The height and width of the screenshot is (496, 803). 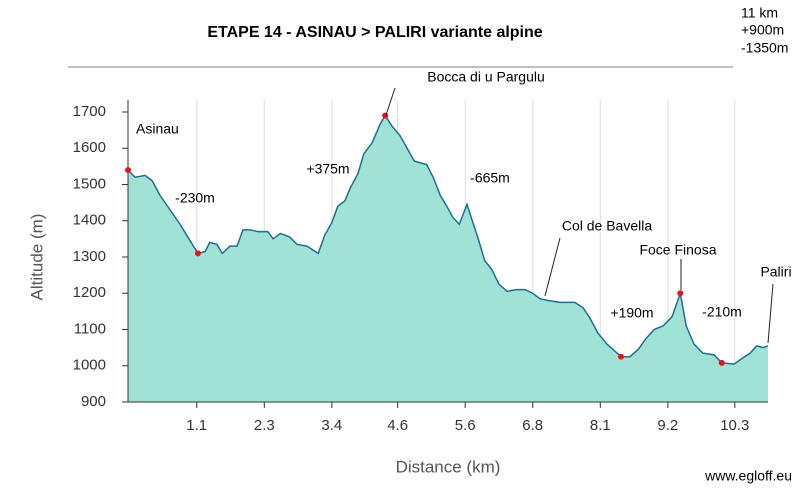 What do you see at coordinates (89, 220) in the screenshot?
I see `y-tick-label: 1400` at bounding box center [89, 220].